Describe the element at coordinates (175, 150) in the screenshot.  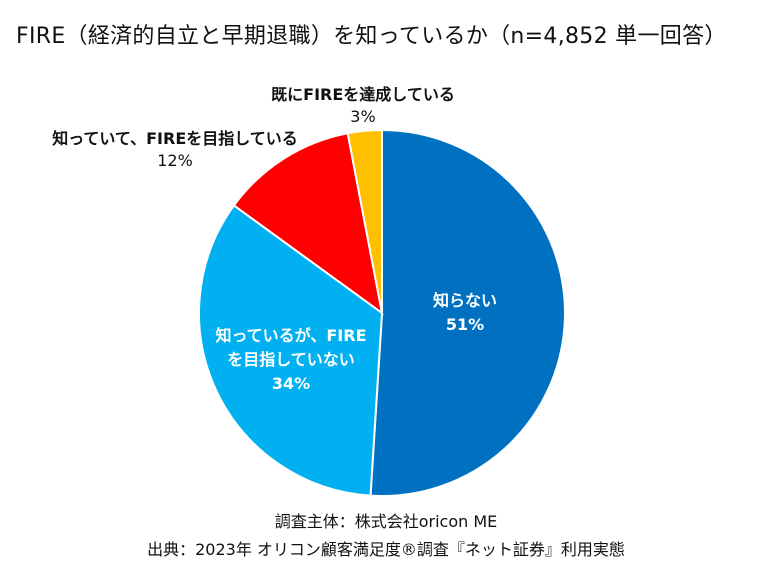
I see `slice-label-mezashite-iru: 知っていて、FIREを目指している 12%` at that location.